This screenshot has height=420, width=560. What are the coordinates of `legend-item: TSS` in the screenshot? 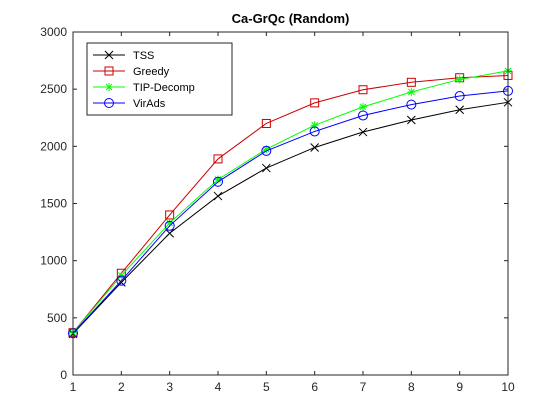 It's located at (123, 56).